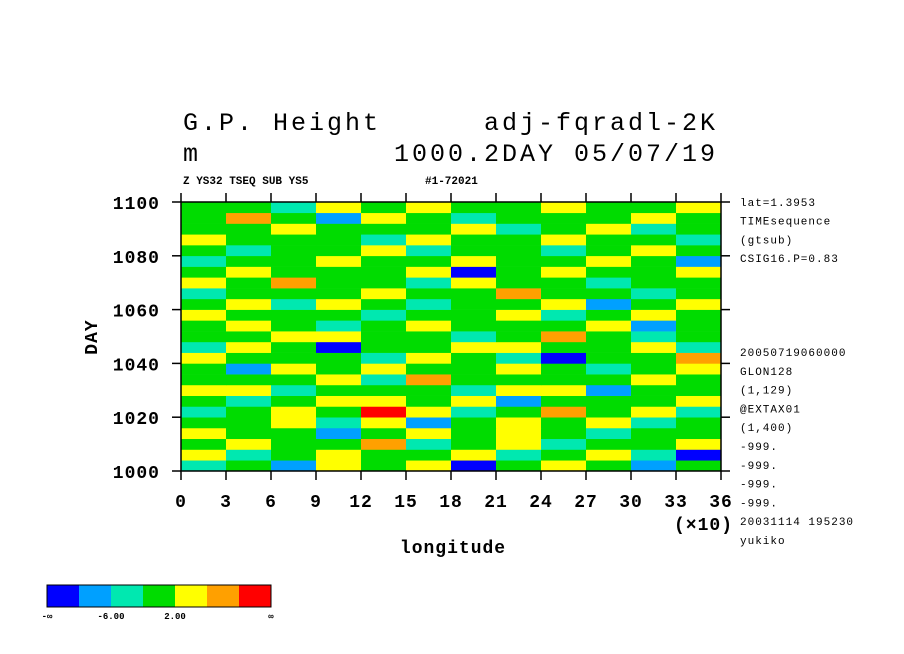 This screenshot has height=654, width=904. What do you see at coordinates (766, 392) in the screenshot?
I see `annotation: (1,129)` at bounding box center [766, 392].